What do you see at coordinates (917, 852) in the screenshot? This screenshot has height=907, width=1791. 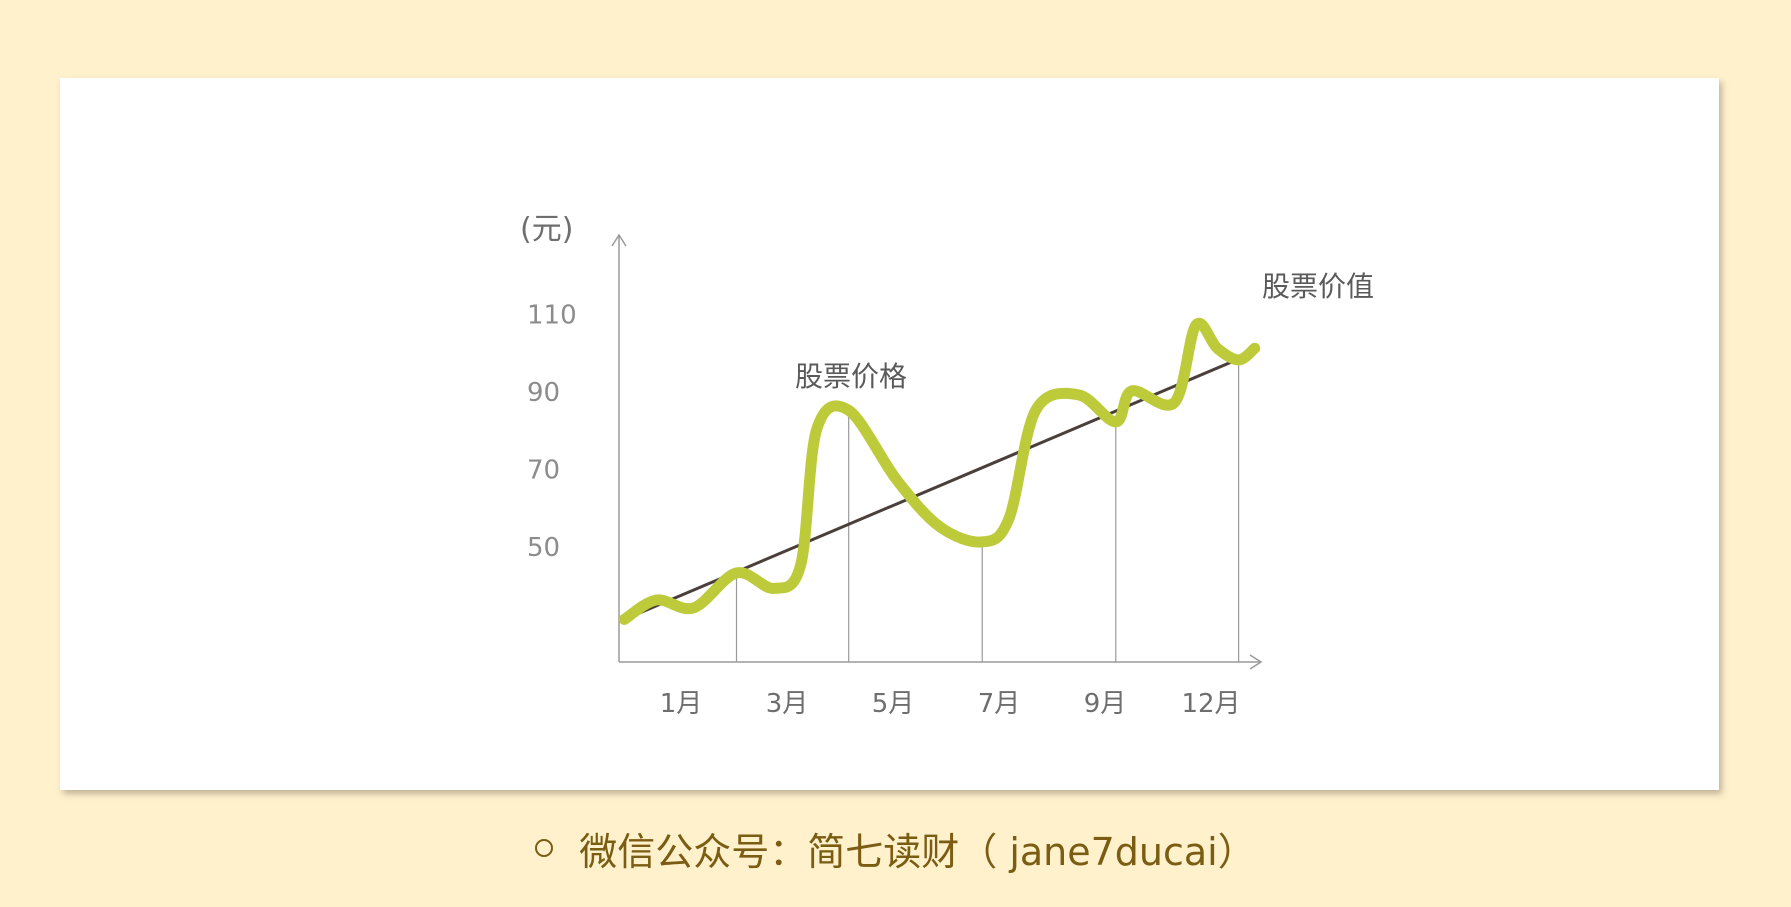 I see `caption-text: 微信公众号：简七读财（ jane7ducai）` at bounding box center [917, 852].